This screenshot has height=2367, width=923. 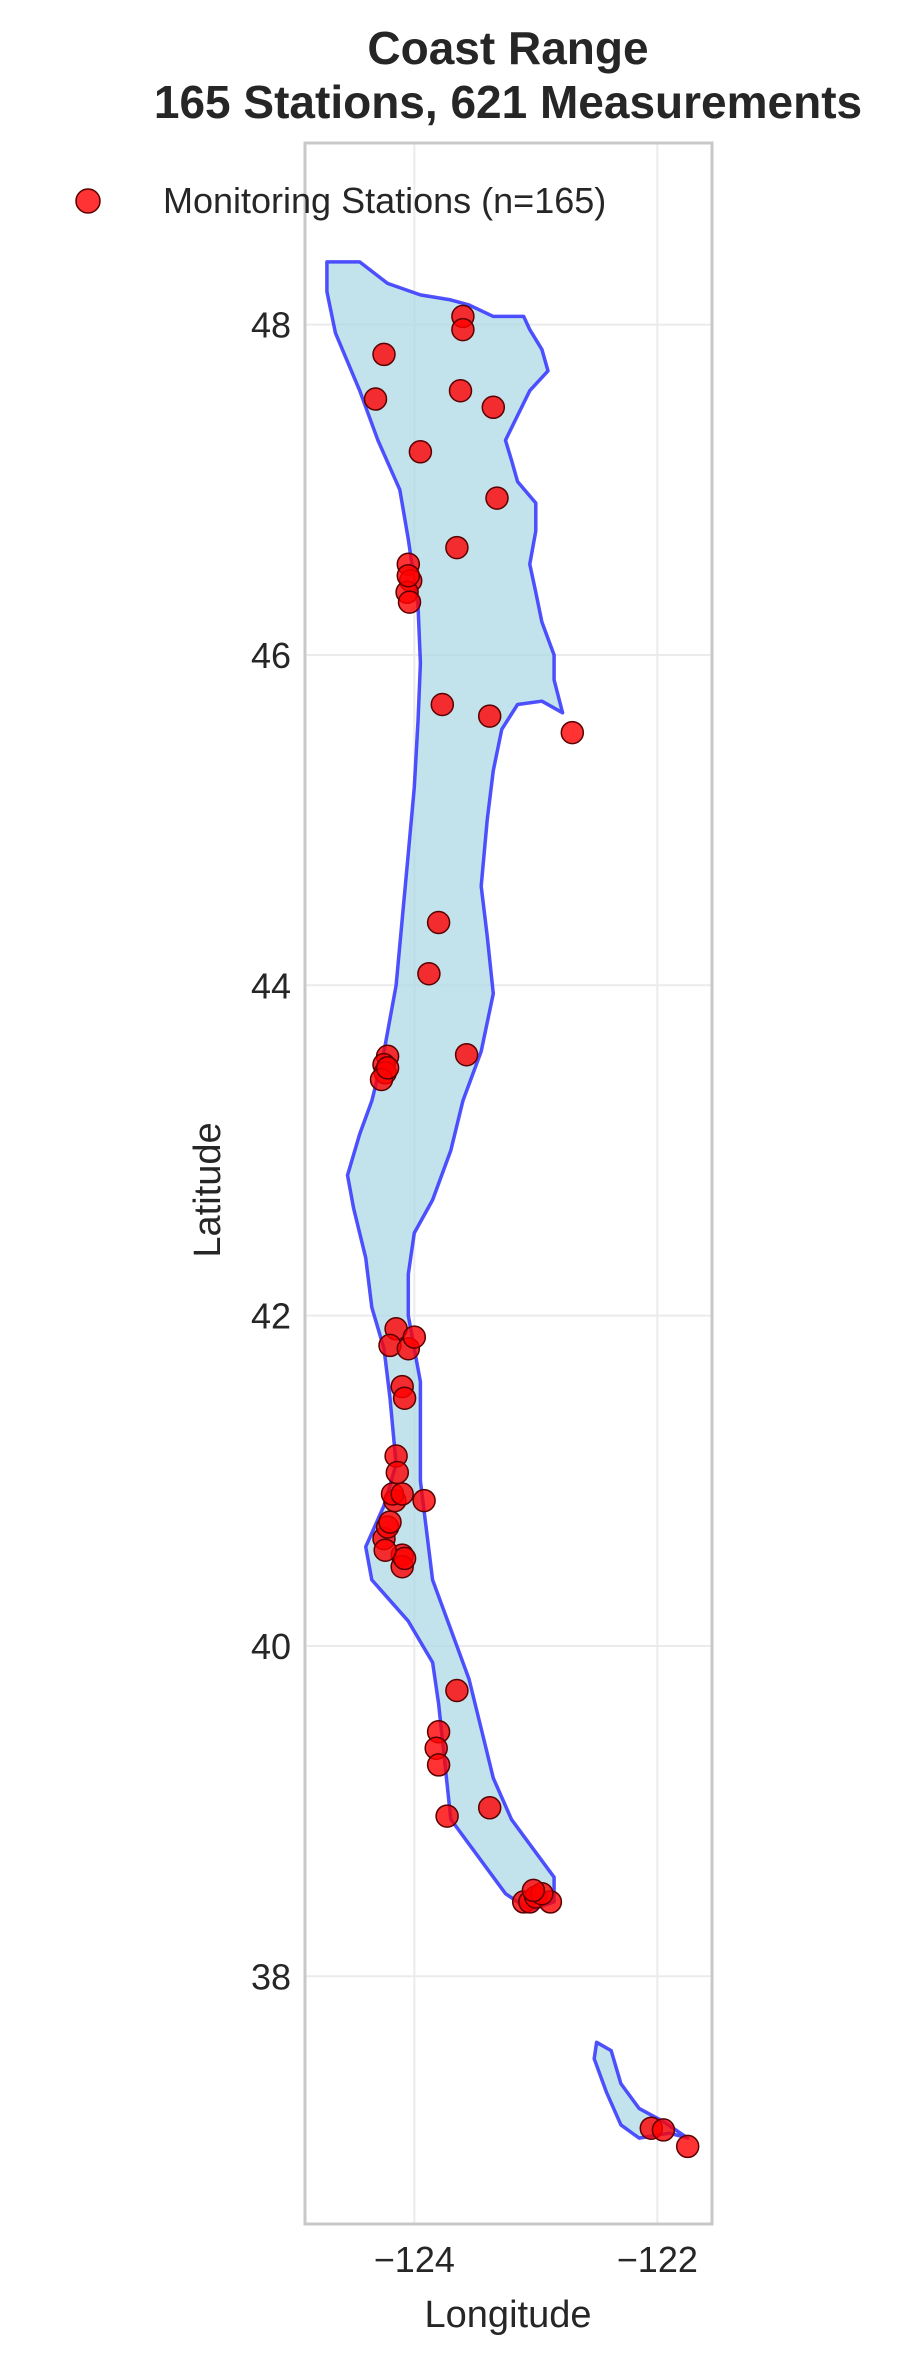 I want to click on x-tick-label: −122, so click(x=657, y=2259).